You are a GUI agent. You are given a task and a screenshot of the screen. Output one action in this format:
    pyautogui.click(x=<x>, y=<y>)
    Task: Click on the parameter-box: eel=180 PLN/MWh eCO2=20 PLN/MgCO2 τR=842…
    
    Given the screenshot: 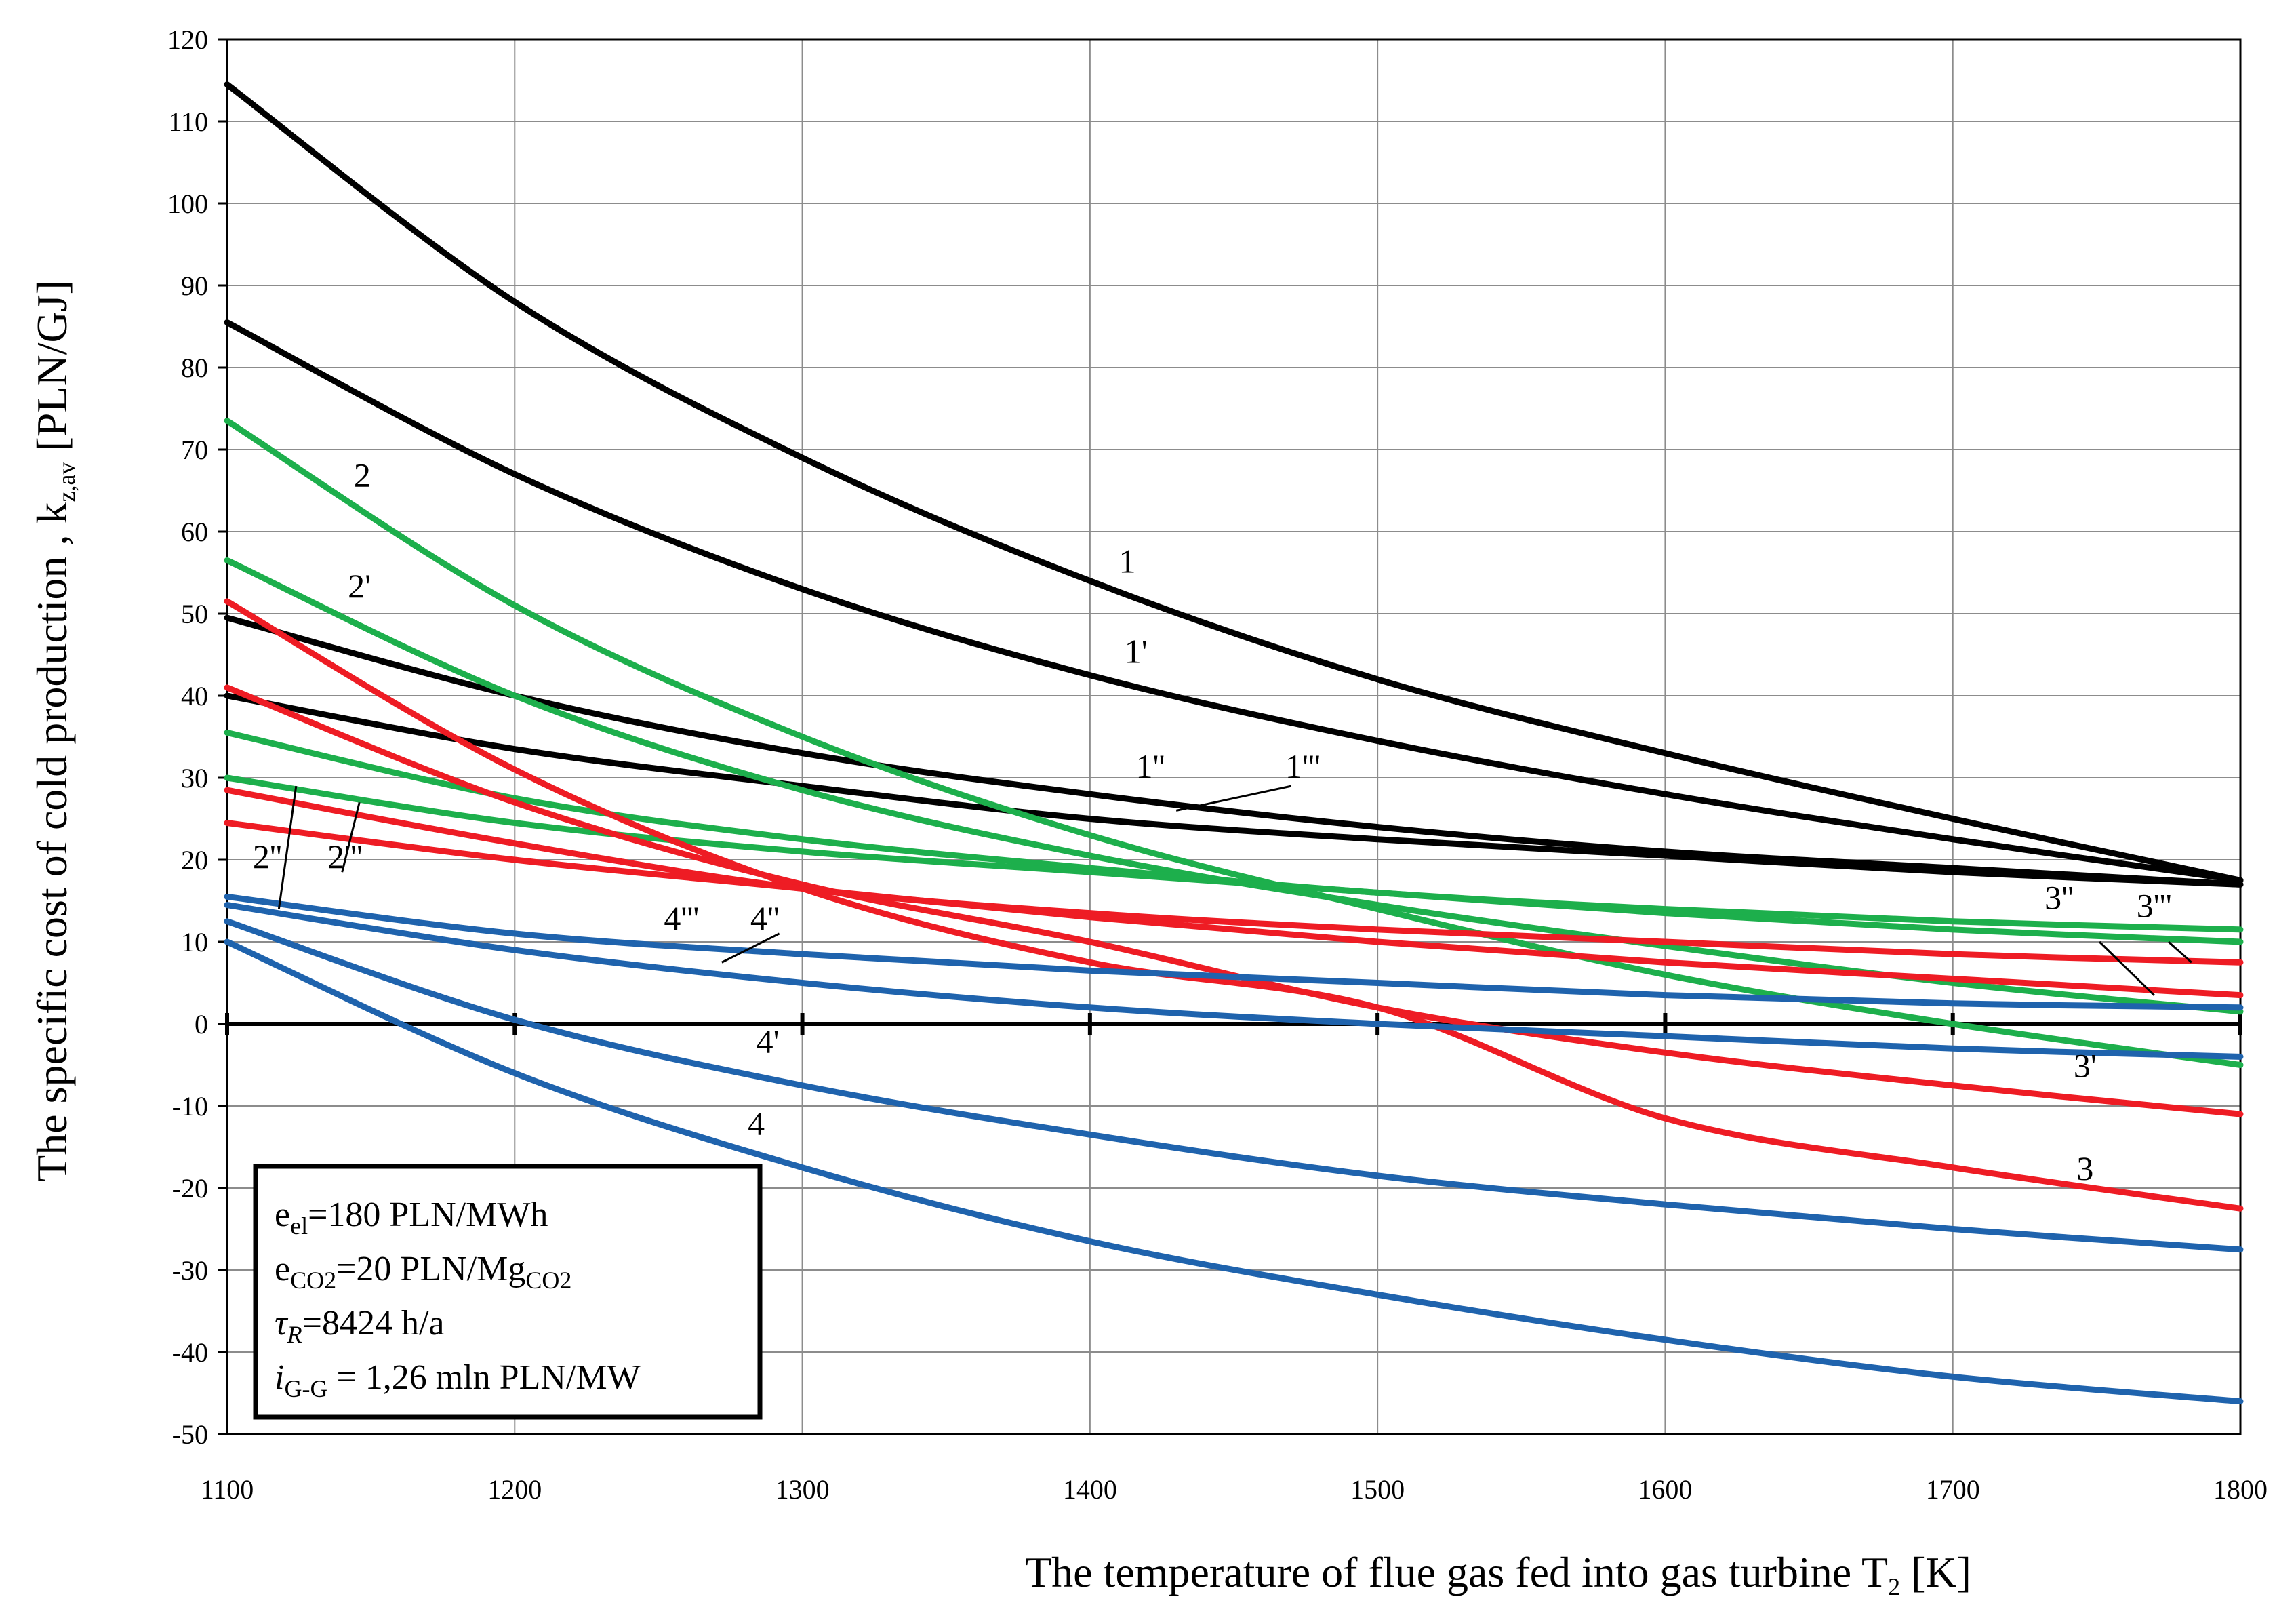 What is the action you would take?
    pyautogui.click(x=508, y=1292)
    